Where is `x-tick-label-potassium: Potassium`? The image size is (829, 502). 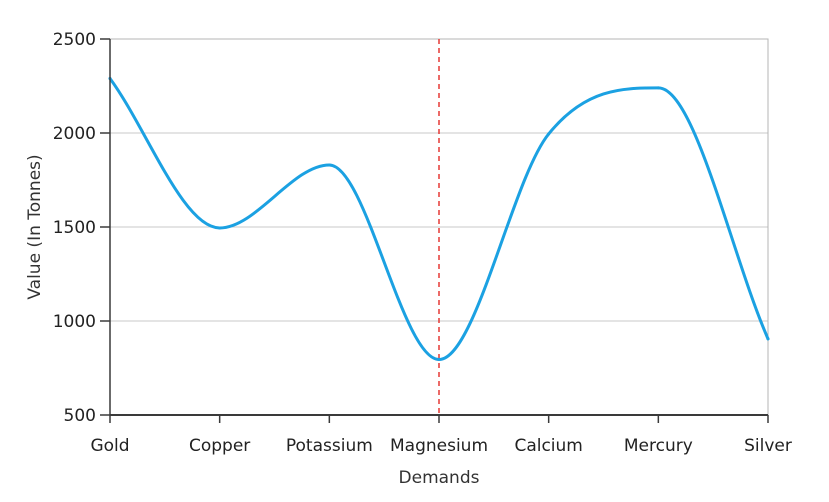
x-tick-label-potassium: Potassium is located at coordinates (329, 446).